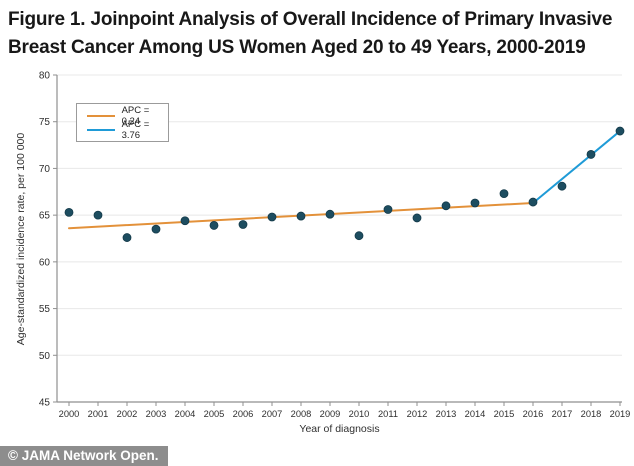 The height and width of the screenshot is (466, 634). What do you see at coordinates (388, 414) in the screenshot?
I see `x-tick-label: 2011` at bounding box center [388, 414].